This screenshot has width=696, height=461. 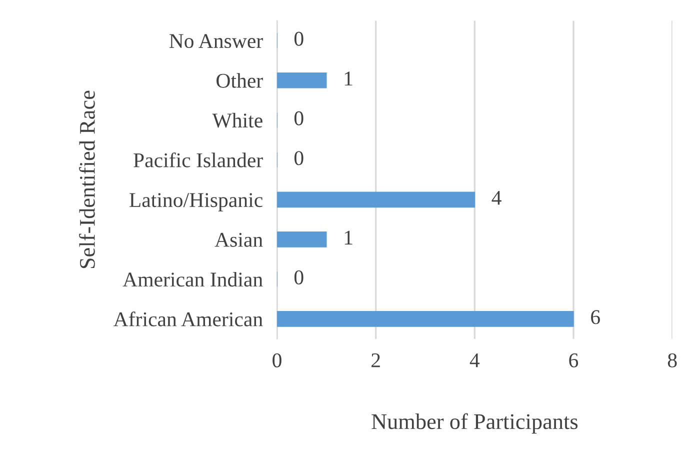 What do you see at coordinates (497, 197) in the screenshot?
I see `data-label: 4` at bounding box center [497, 197].